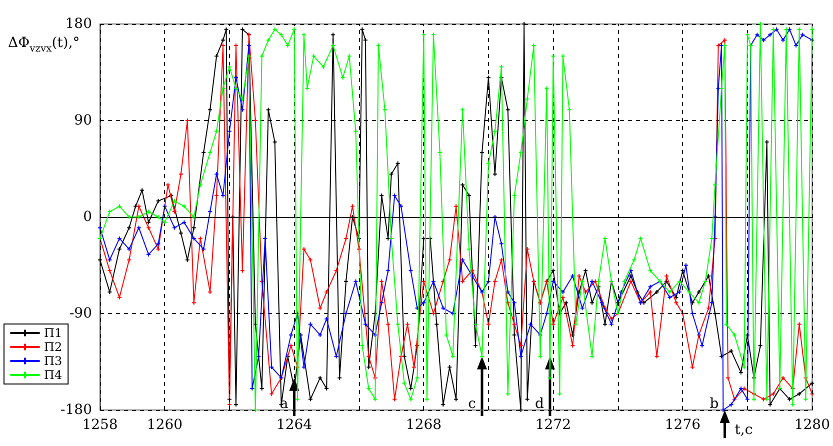 This screenshot has width=833, height=446. What do you see at coordinates (714, 404) in the screenshot?
I see `annotation: b` at bounding box center [714, 404].